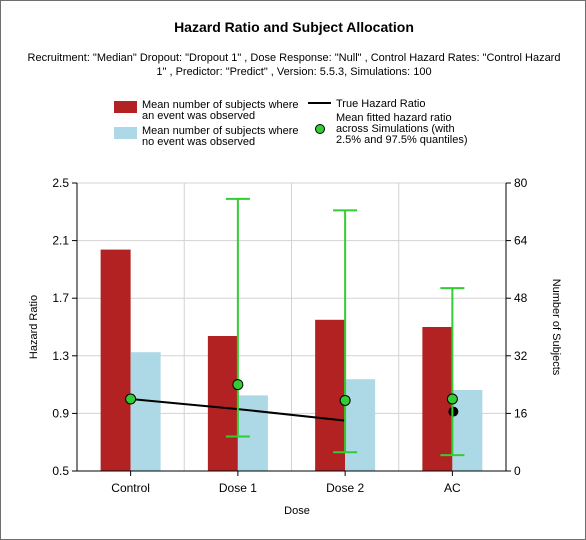 This screenshot has height=540, width=586. Describe the element at coordinates (395, 129) in the screenshot. I see `legend-label-fitted-hr: across Simulations (with` at that location.